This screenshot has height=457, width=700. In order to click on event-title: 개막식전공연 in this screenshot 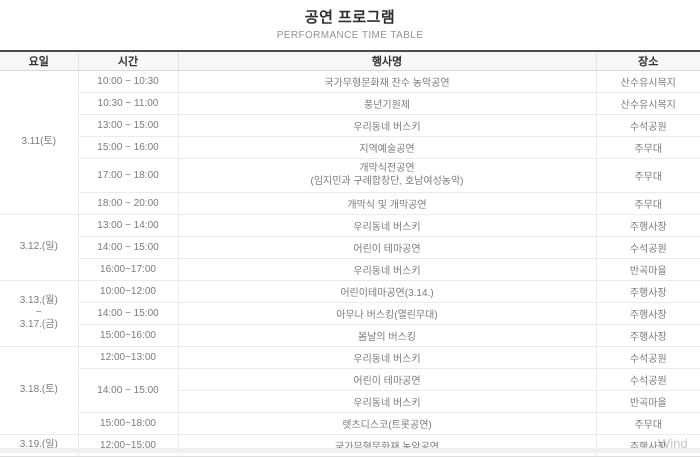, I will do `click(387, 168)`.